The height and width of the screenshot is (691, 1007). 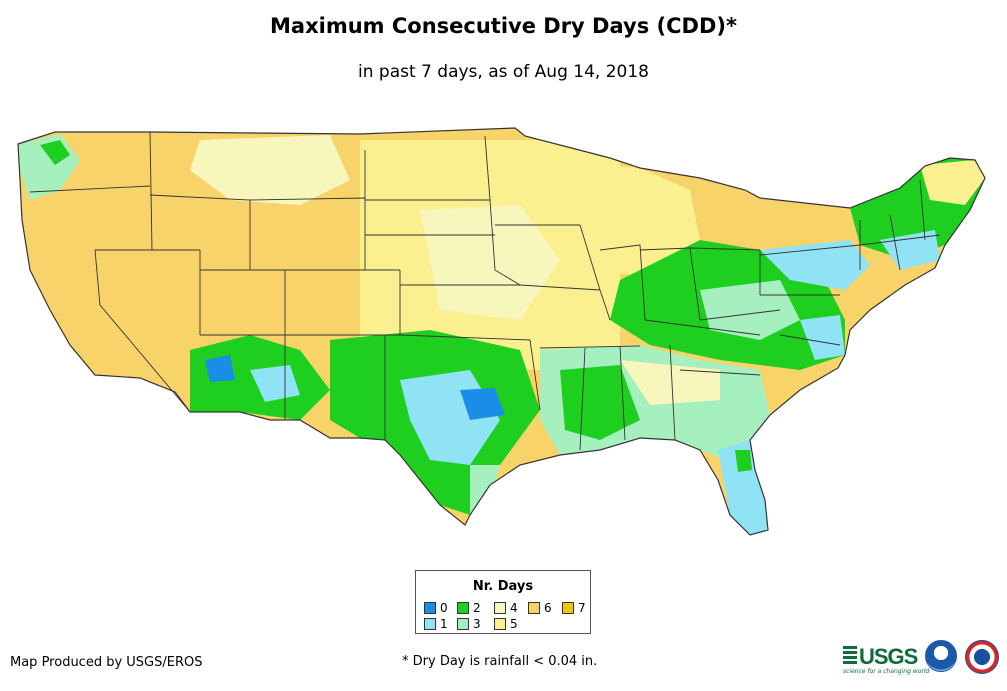 I want to click on legend-item-3: 3, so click(x=469, y=625).